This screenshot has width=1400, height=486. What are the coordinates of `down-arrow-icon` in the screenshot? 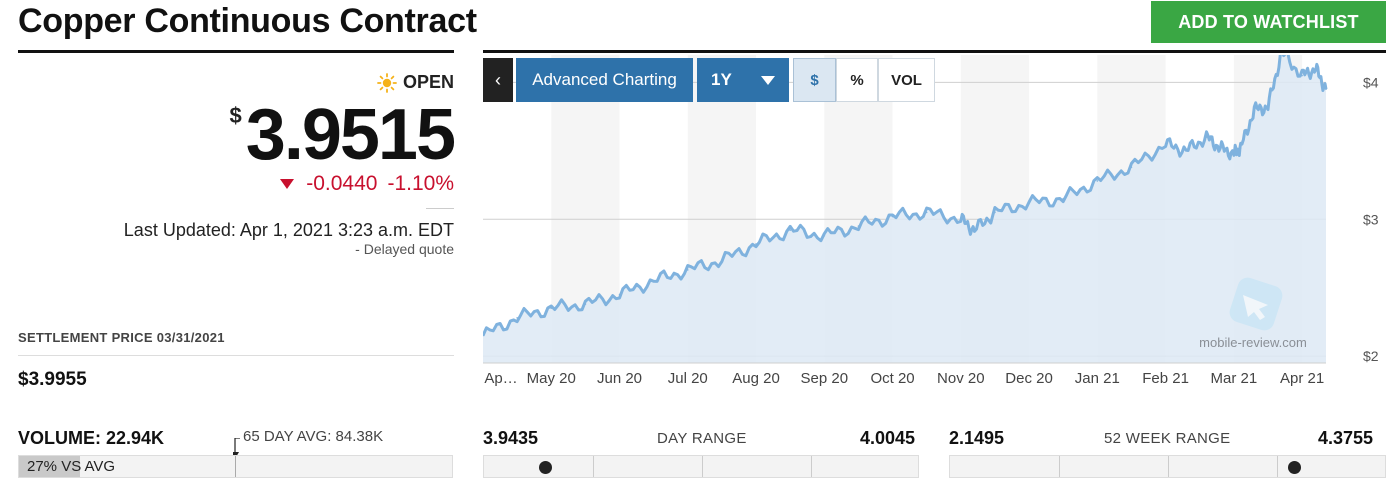 It's located at (287, 184).